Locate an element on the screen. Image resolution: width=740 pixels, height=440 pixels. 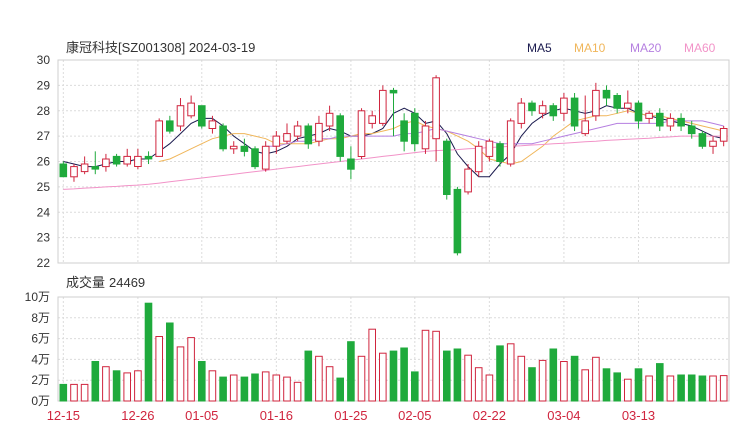
date-tick-label: 02-22 is located at coordinates (489, 415).